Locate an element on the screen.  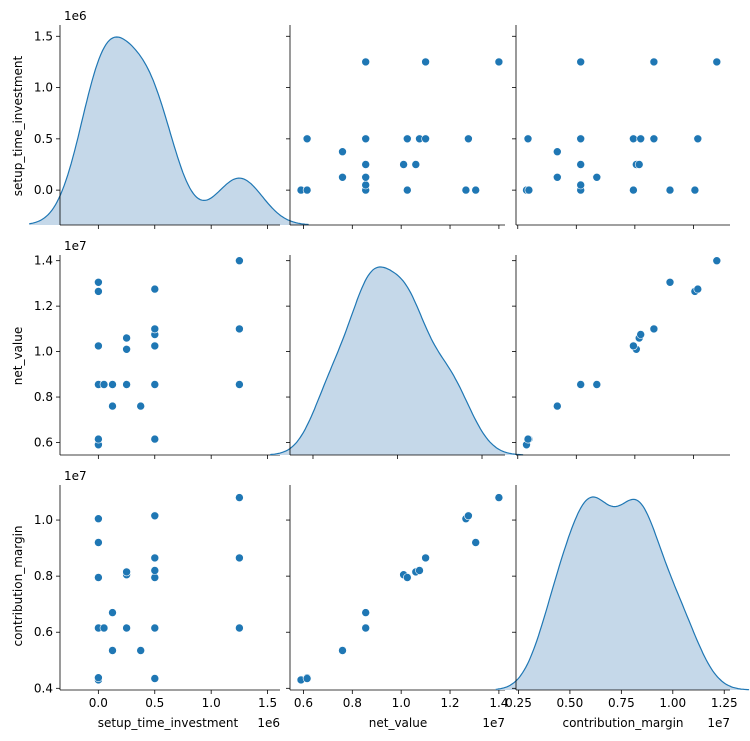
panel-net-value-vs-setup-time-investment: 0.6 0.8 1.0 1.2 1.4 1e7 is located at coordinates (157, 349).